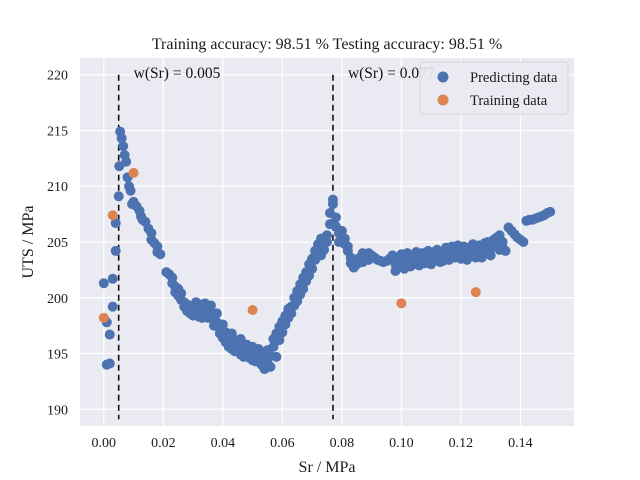 This screenshot has height=480, width=640. Describe the element at coordinates (312, 443) in the screenshot. I see `x-axis-ticks: 0.00 0.02 0.04 0.06 0.08 0.10 0.12 0.14` at that location.